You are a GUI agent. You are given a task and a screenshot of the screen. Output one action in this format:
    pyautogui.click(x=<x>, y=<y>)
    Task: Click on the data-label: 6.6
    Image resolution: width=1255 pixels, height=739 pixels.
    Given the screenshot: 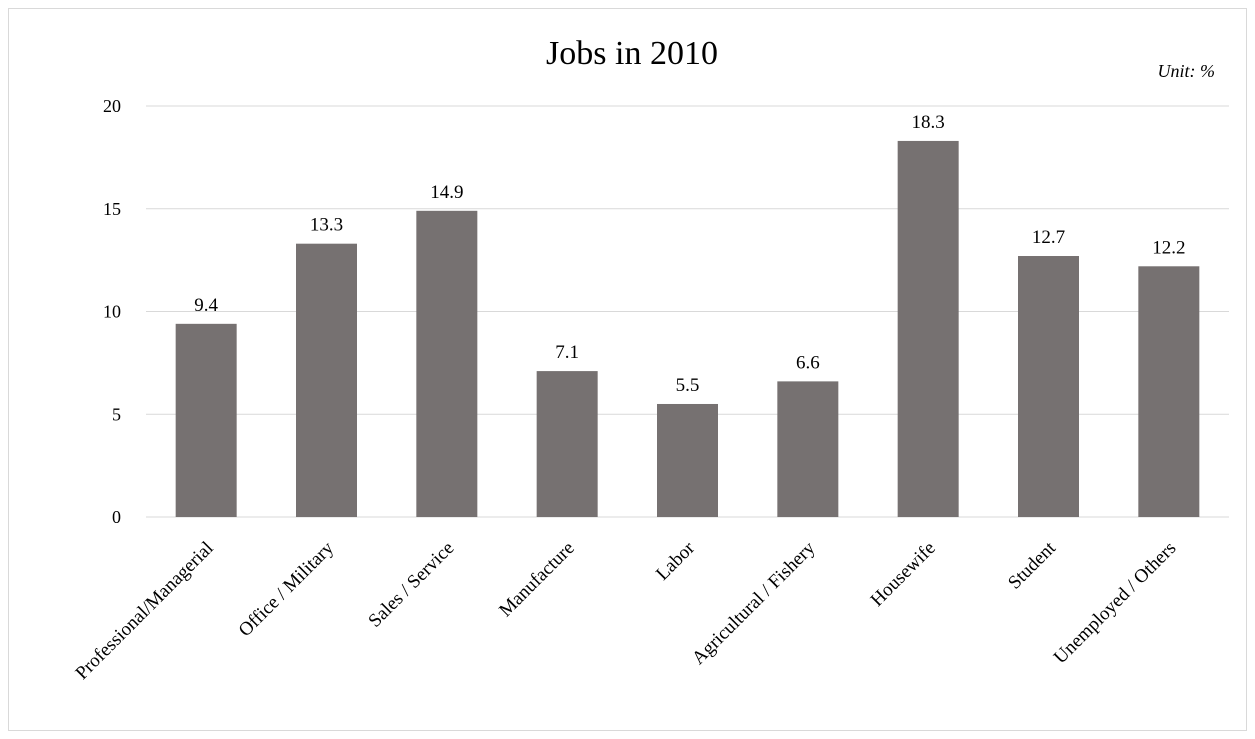 What is the action you would take?
    pyautogui.click(x=808, y=362)
    